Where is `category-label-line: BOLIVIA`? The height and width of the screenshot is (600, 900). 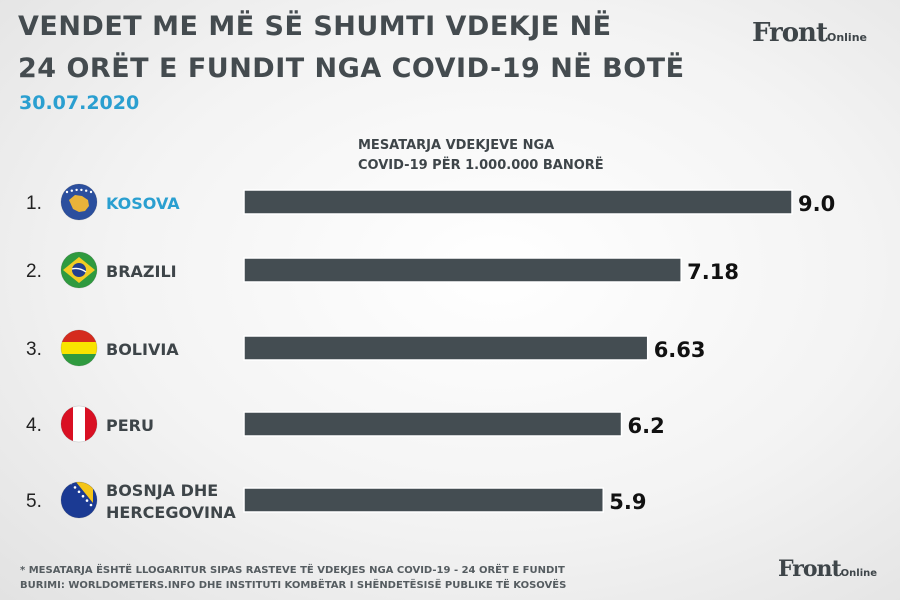
category-label-line: BOLIVIA is located at coordinates (142, 349).